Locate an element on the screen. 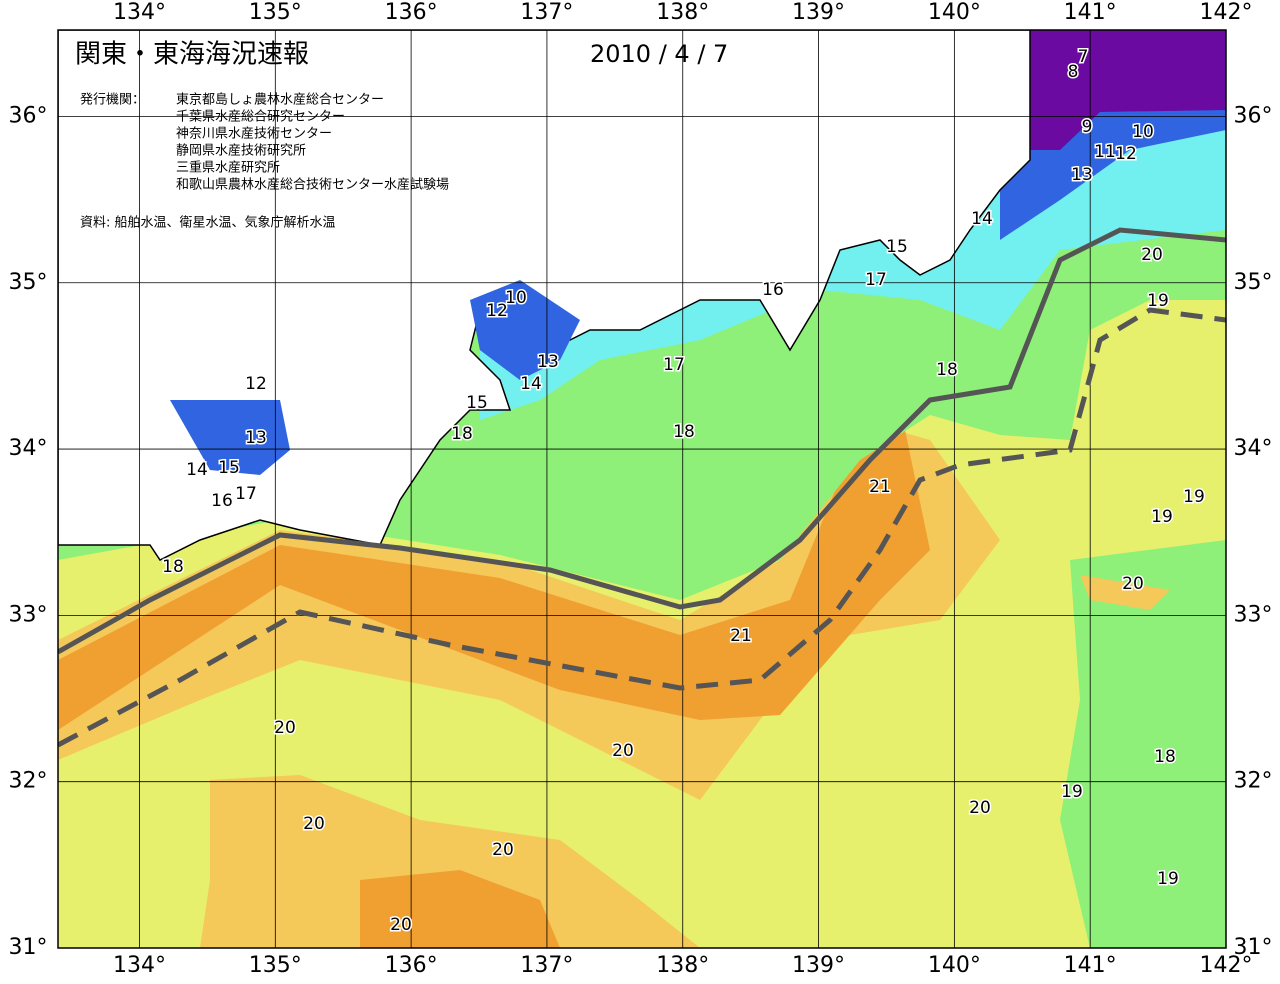  lat-label-left: 36° is located at coordinates (28, 115).